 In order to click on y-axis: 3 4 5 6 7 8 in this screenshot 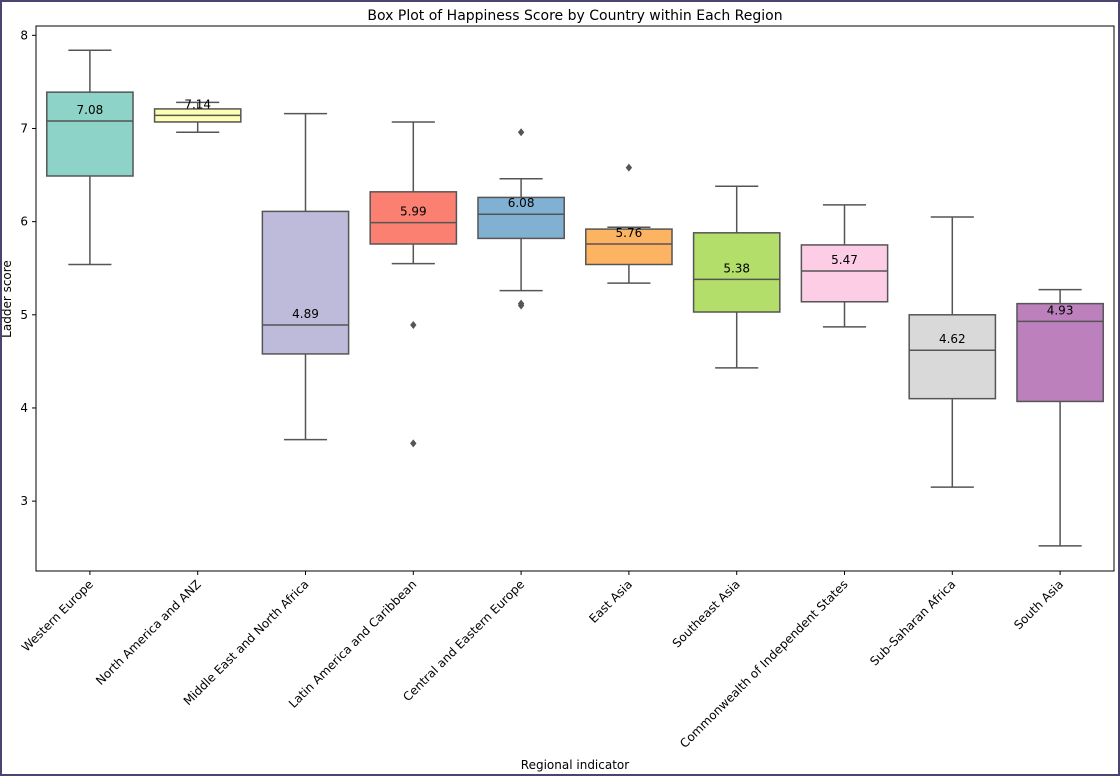, I will do `click(28, 268)`.